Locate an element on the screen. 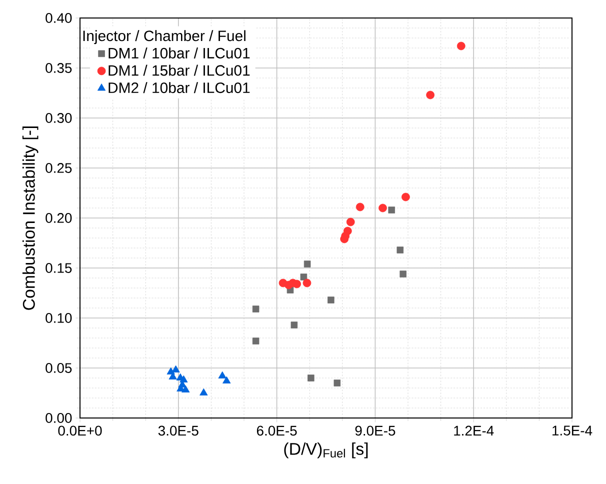  y-tick-label: 0.25 is located at coordinates (59, 168).